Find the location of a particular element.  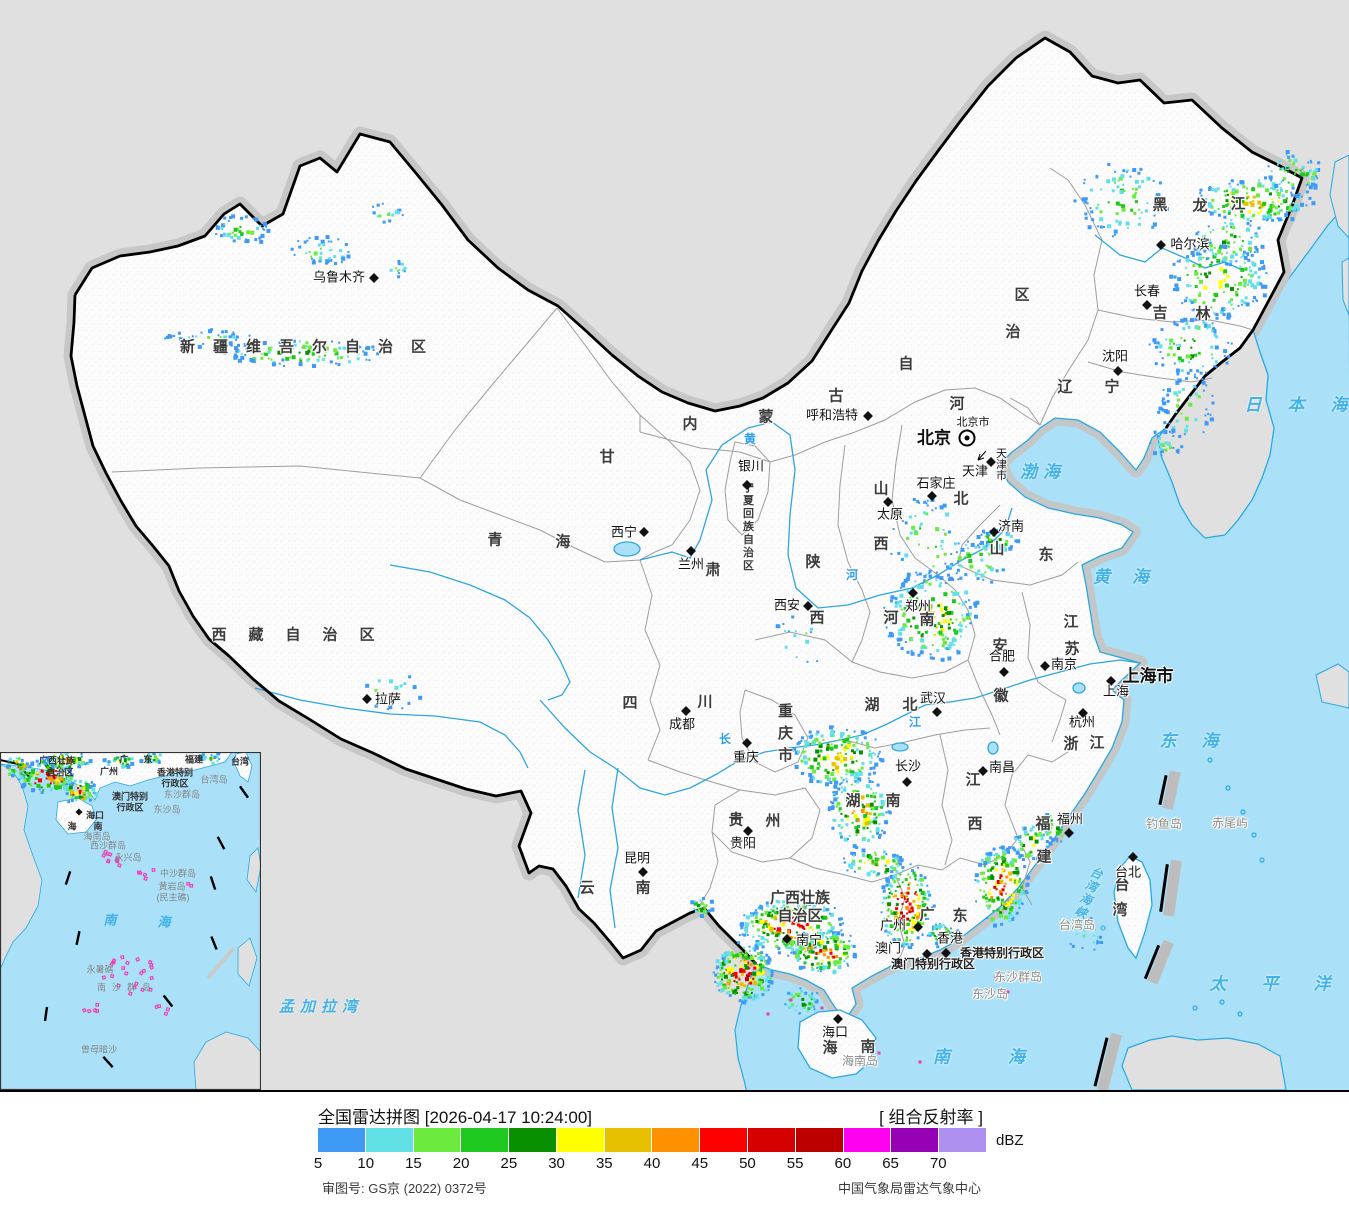

taiwan-island is located at coordinates (1133, 907).